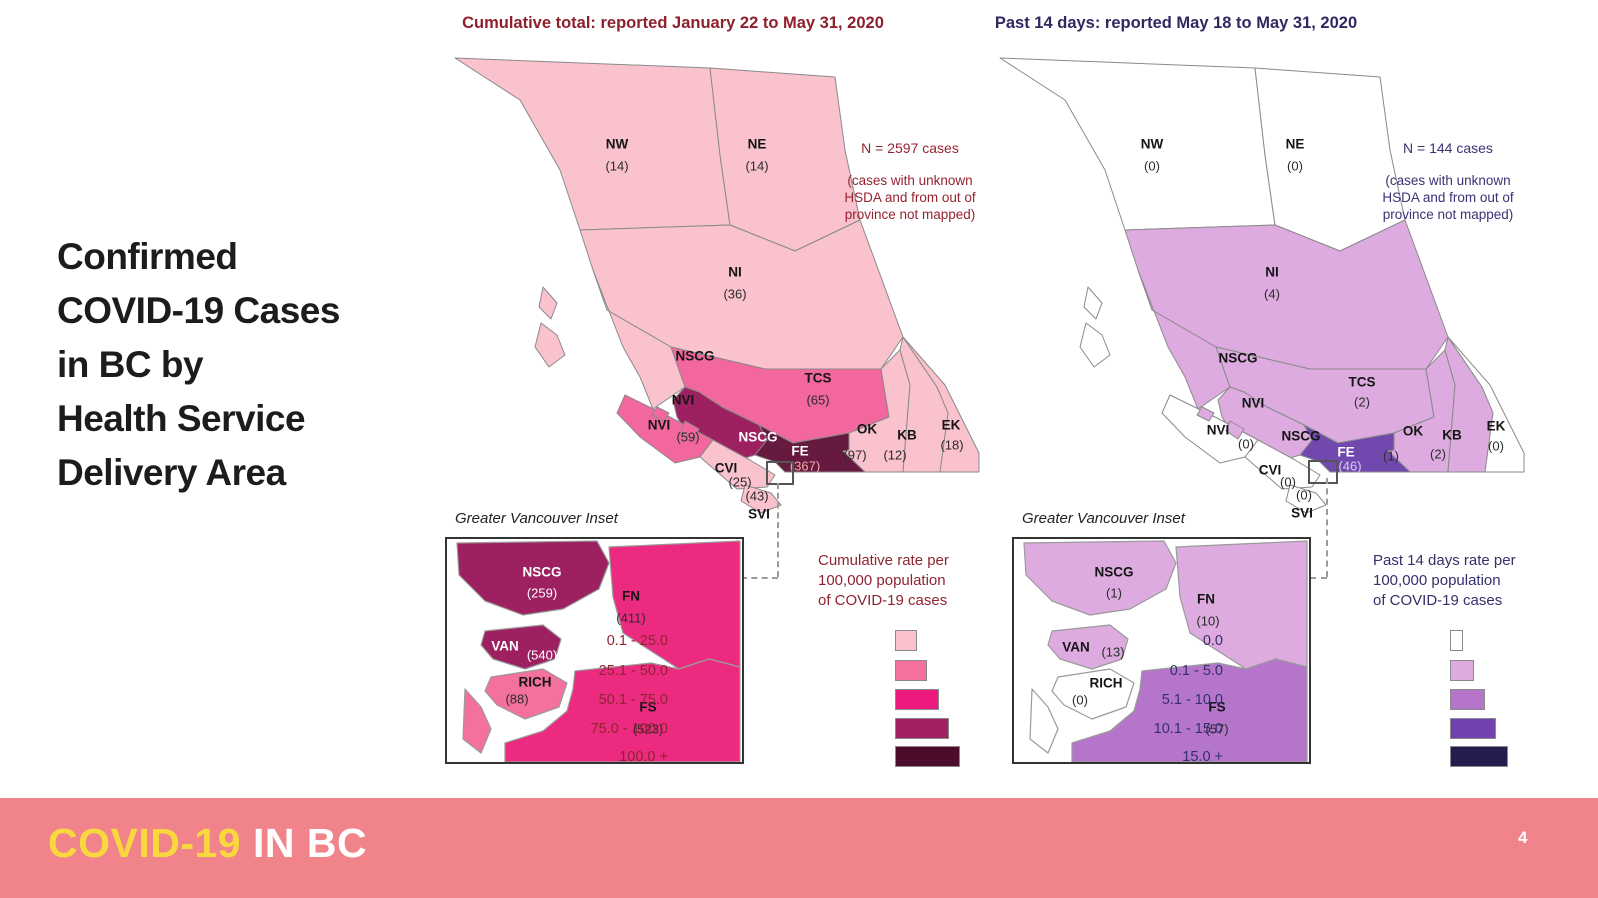 This screenshot has width=1598, height=898. What do you see at coordinates (517, 699) in the screenshot?
I see `inset-count-rich: (88)` at bounding box center [517, 699].